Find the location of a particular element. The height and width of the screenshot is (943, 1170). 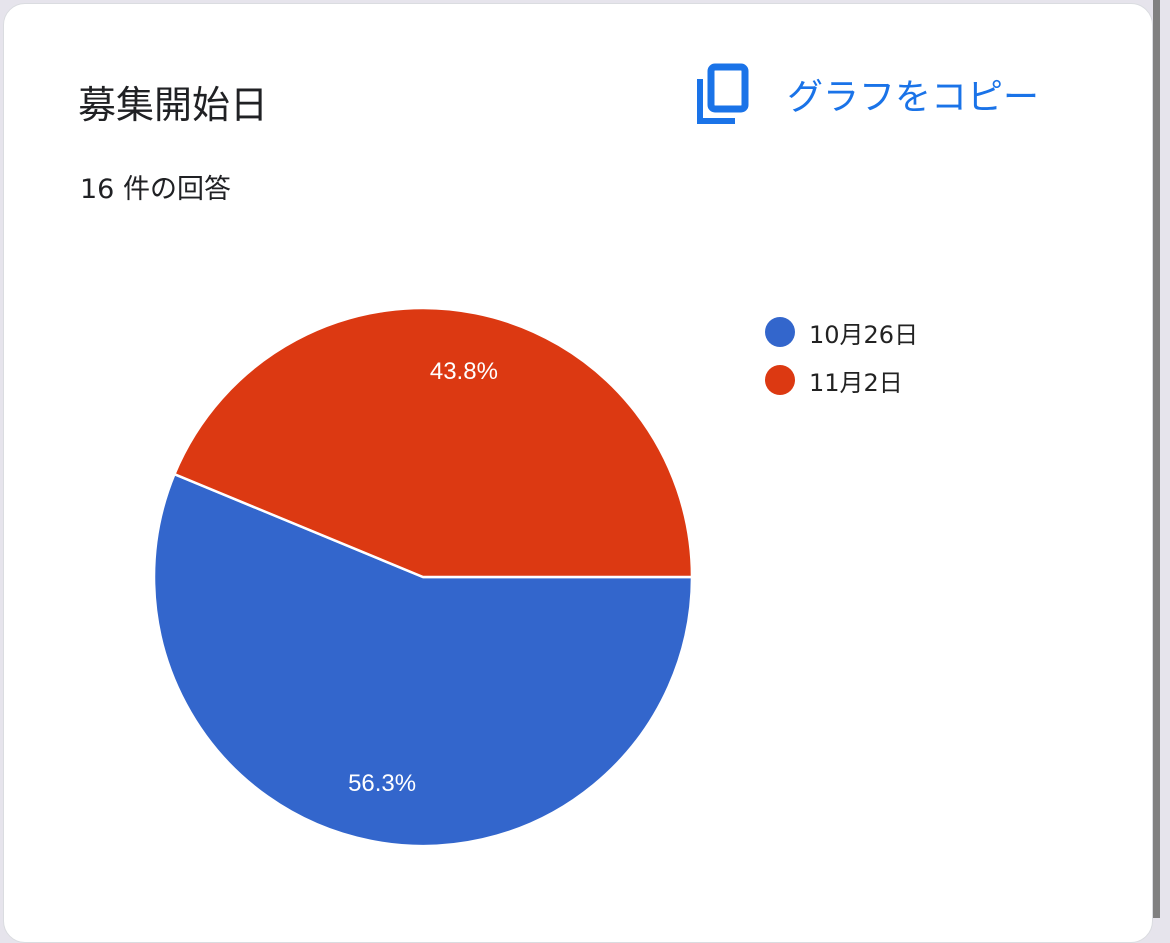

legend-item: 10月26日 is located at coordinates (841, 332).